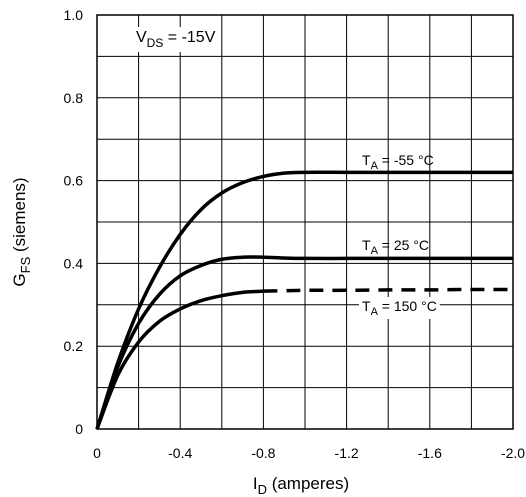 The height and width of the screenshot is (497, 526). I want to click on series-label-25: TA = 25 °C, so click(395, 247).